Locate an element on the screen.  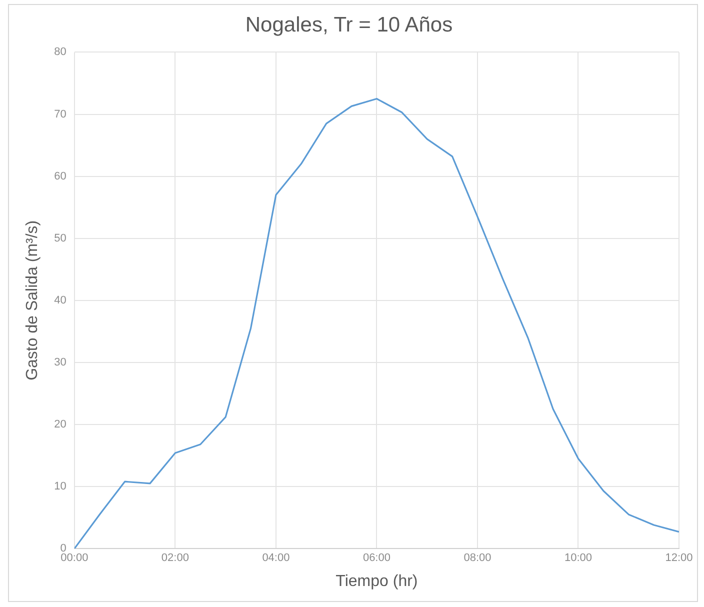
x-axis-title: Tiempo (hr) is located at coordinates (377, 581).